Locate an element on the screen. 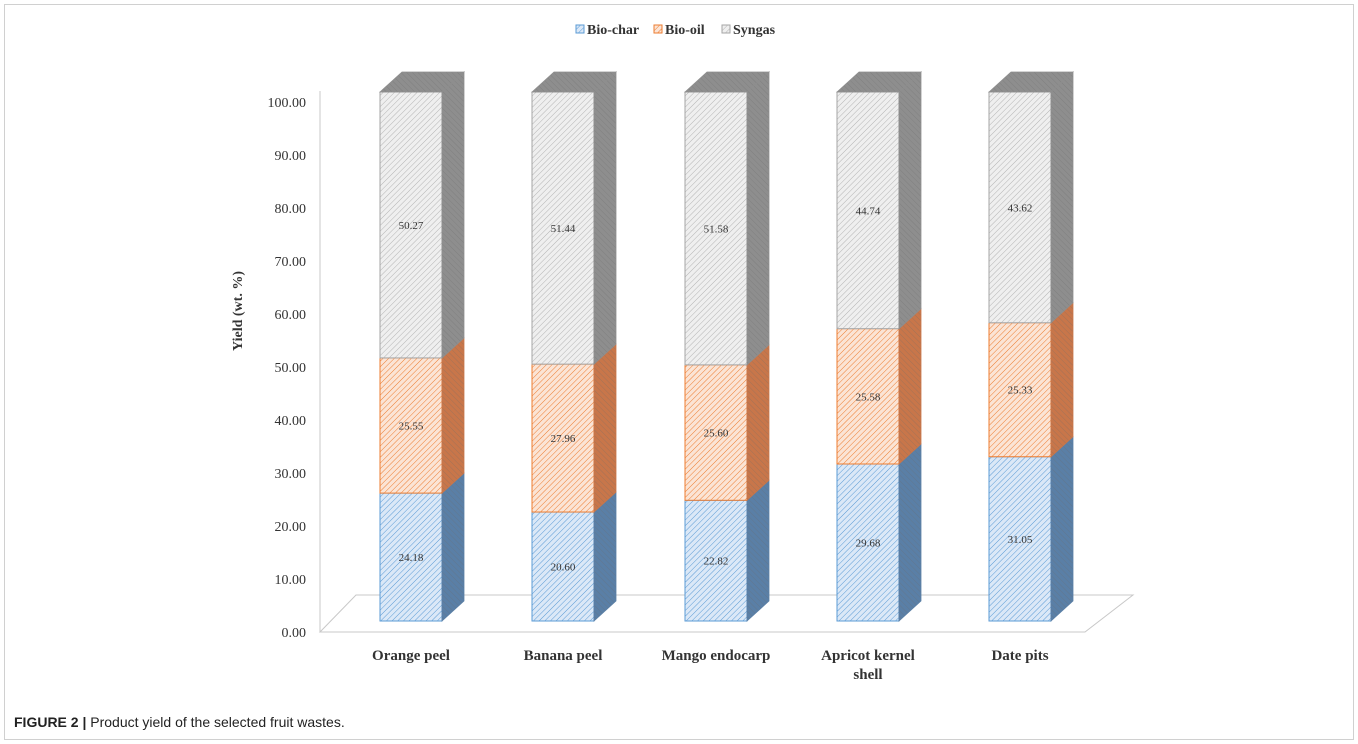 The image size is (1358, 744). y-tick-label: 90.00 is located at coordinates (291, 156).